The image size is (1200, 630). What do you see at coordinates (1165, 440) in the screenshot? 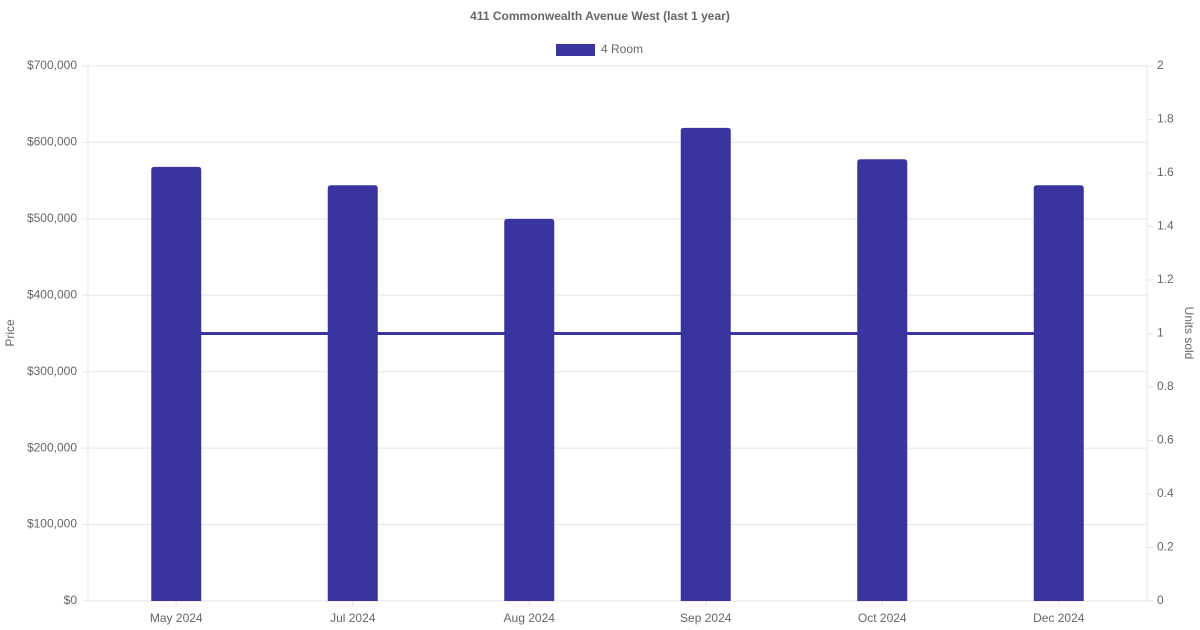
I see `y2-tick-label: 0.6` at bounding box center [1165, 440].